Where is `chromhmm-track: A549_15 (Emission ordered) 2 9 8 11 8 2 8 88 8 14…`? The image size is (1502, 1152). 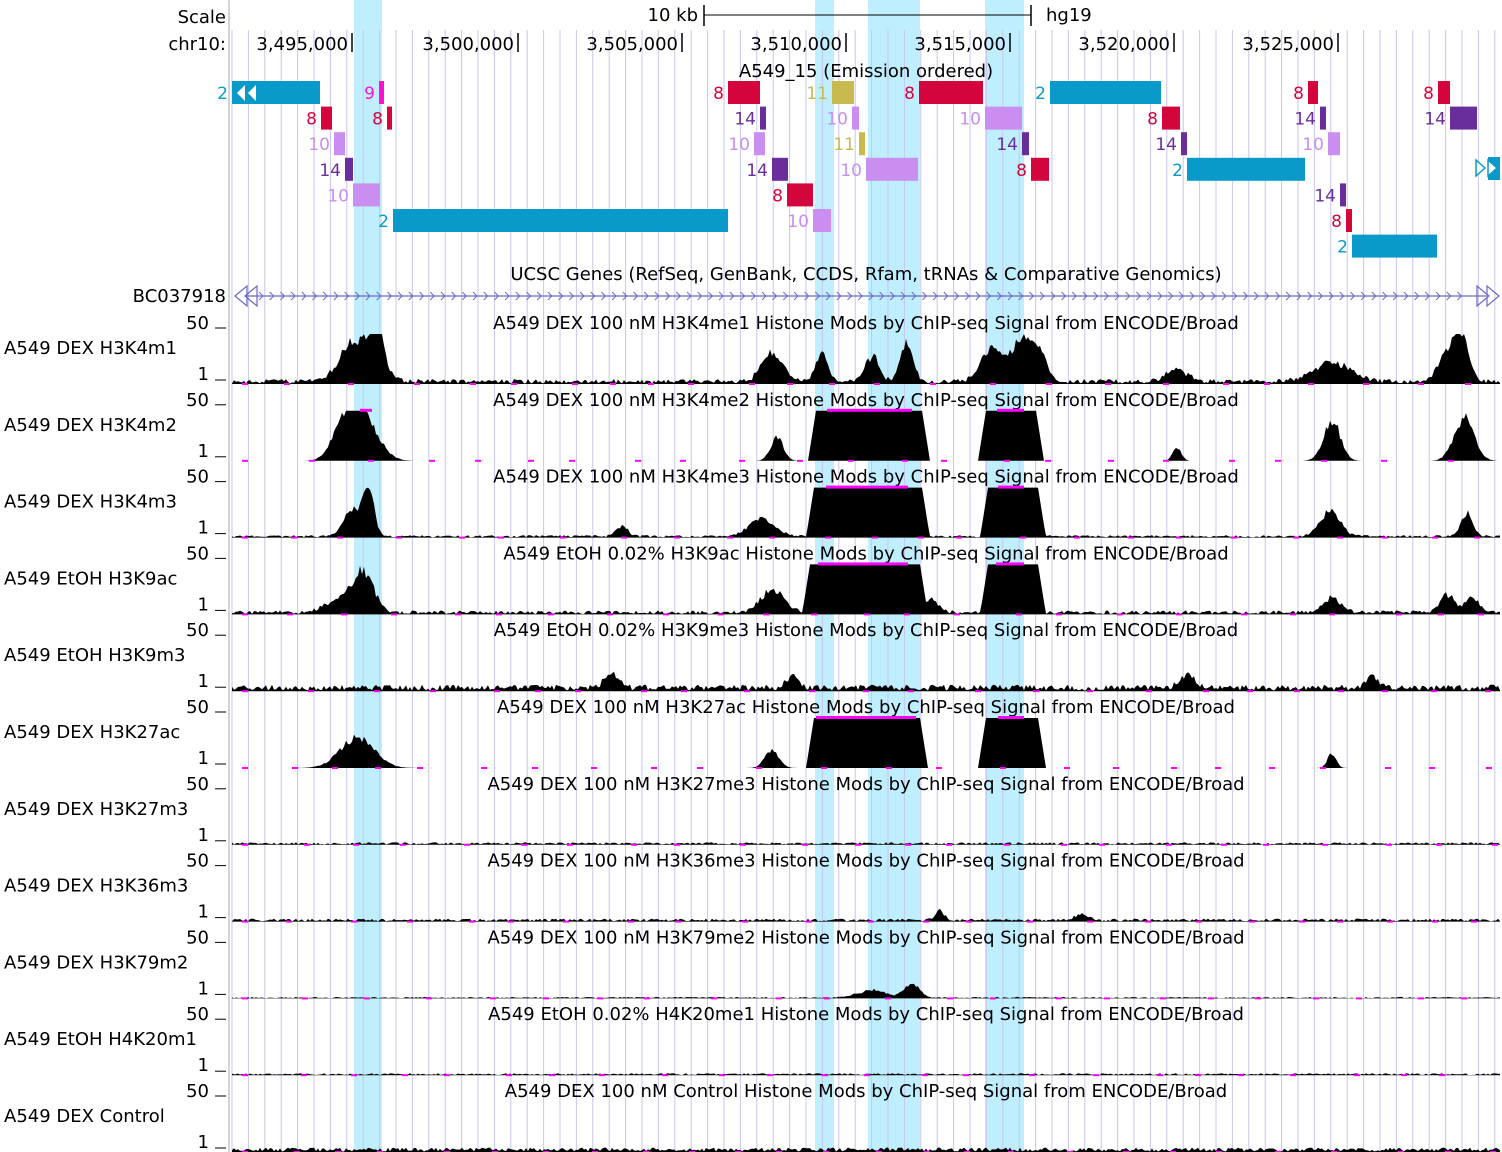
chromhmm-track: A549_15 (Emission ordered) 2 9 8 11 8 2 8 88 8 14… is located at coordinates (858, 159).